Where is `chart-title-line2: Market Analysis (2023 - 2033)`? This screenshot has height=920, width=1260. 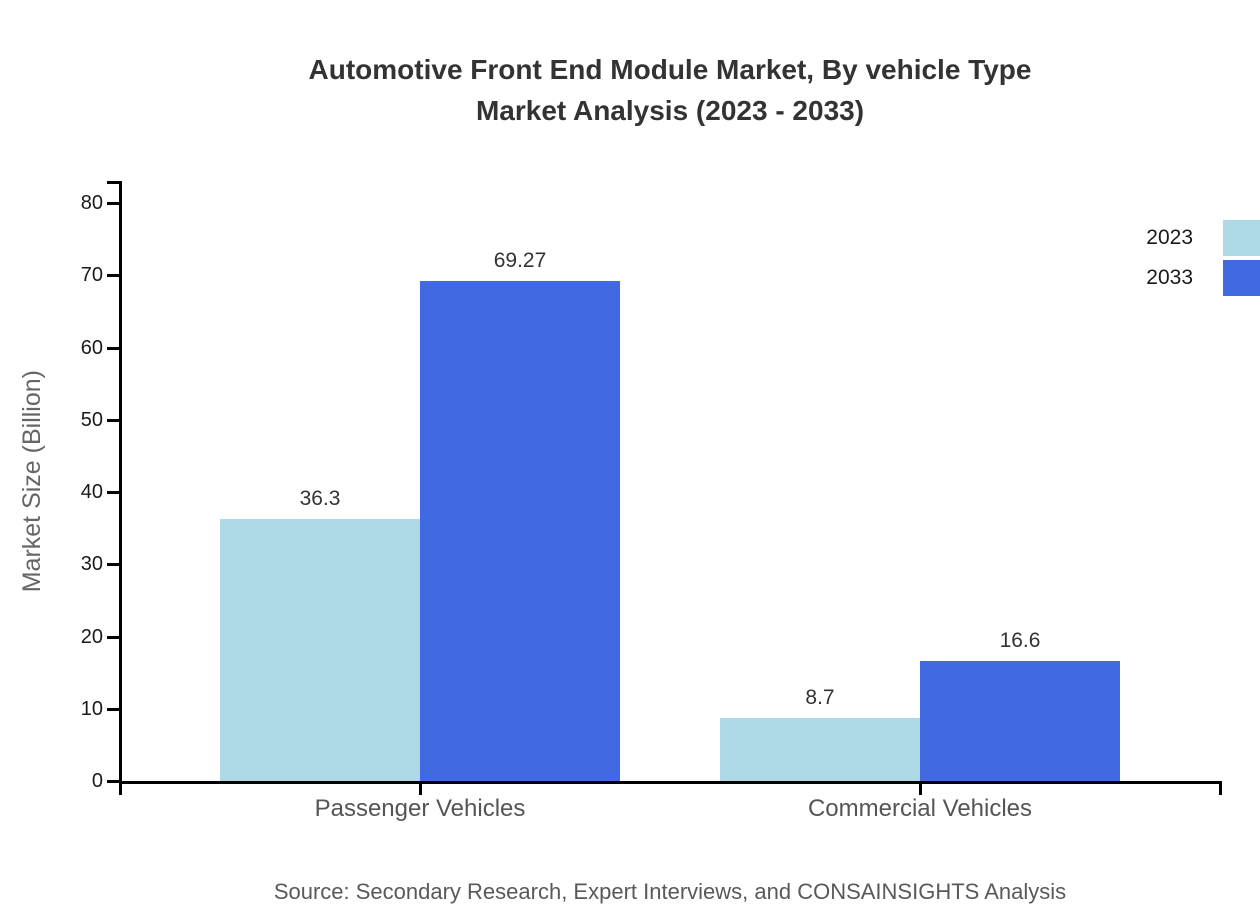
chart-title-line2: Market Analysis (2023 - 2033) is located at coordinates (670, 110).